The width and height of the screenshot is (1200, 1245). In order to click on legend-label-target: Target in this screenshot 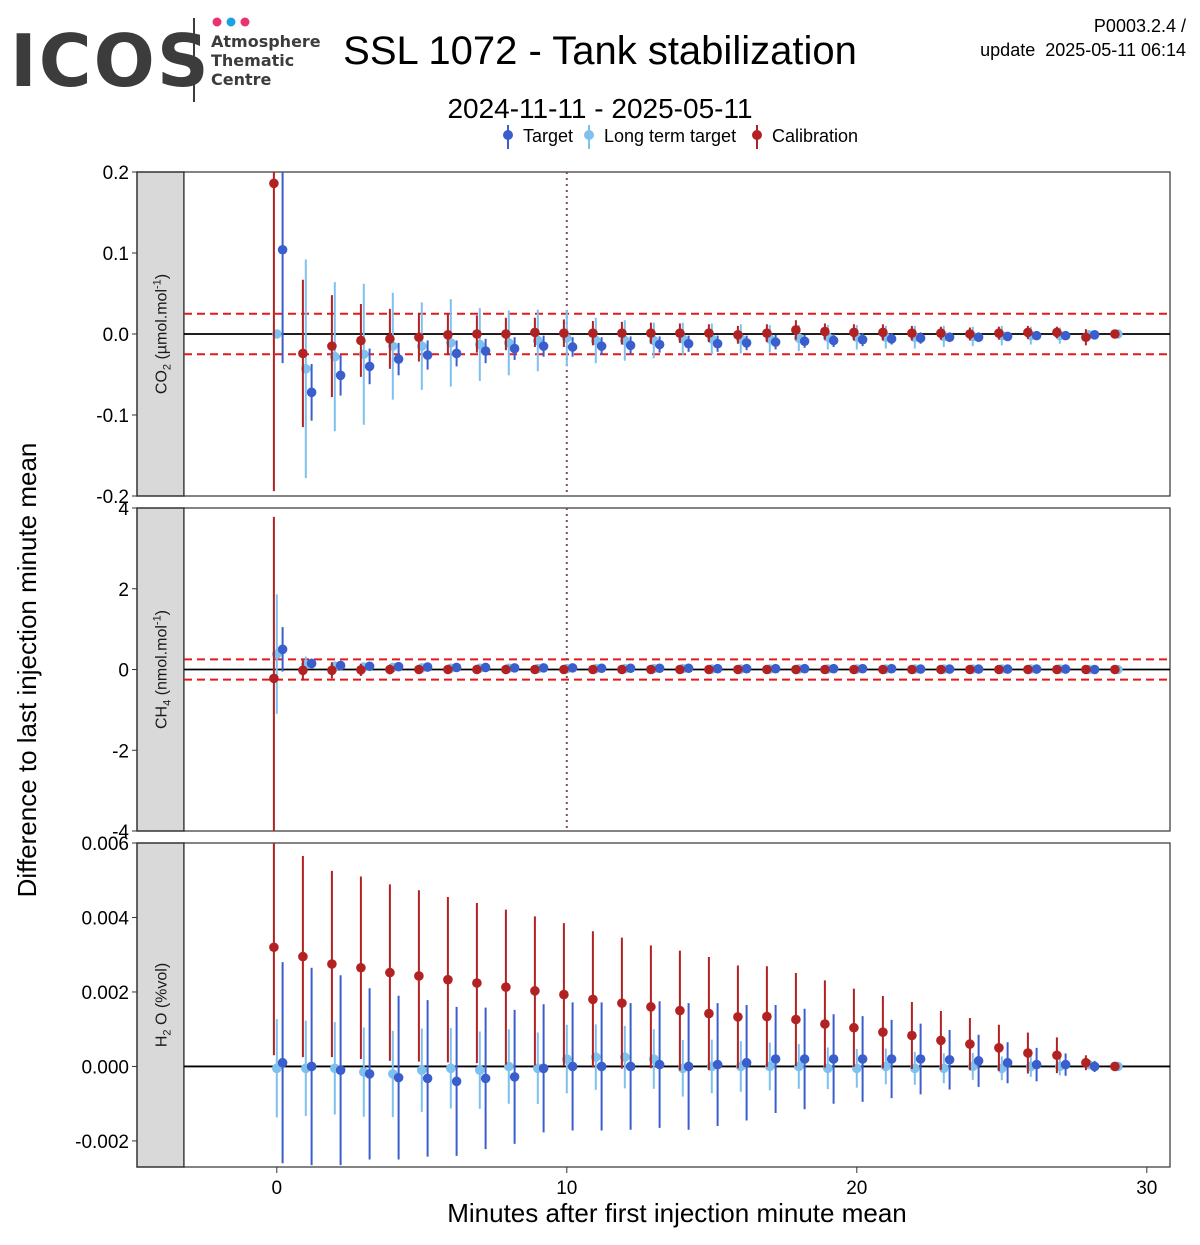, I will do `click(548, 136)`.